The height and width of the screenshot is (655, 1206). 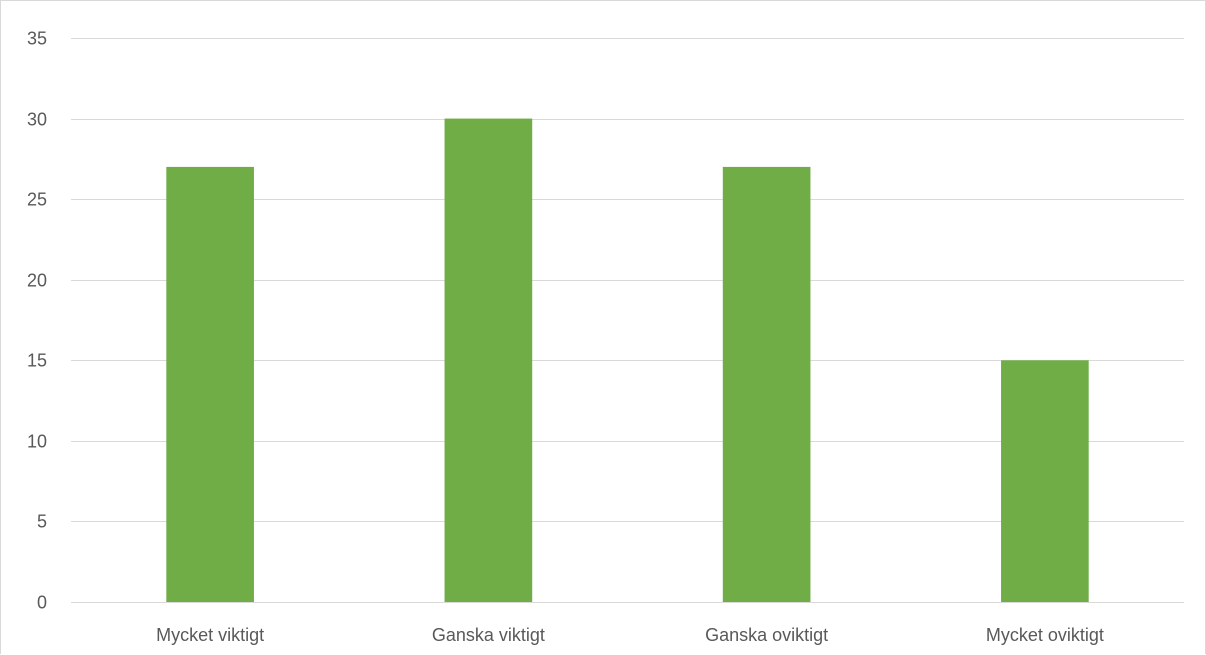 What do you see at coordinates (210, 635) in the screenshot?
I see `x-category-label: Mycket viktigt` at bounding box center [210, 635].